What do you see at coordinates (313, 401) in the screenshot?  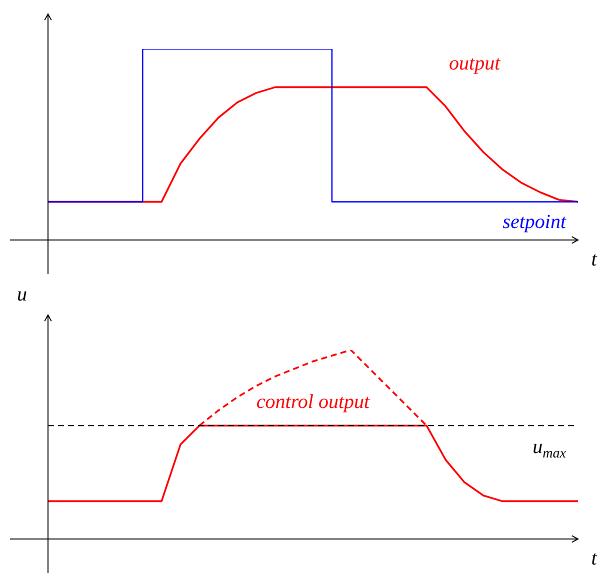 I see `series-label: control output` at bounding box center [313, 401].